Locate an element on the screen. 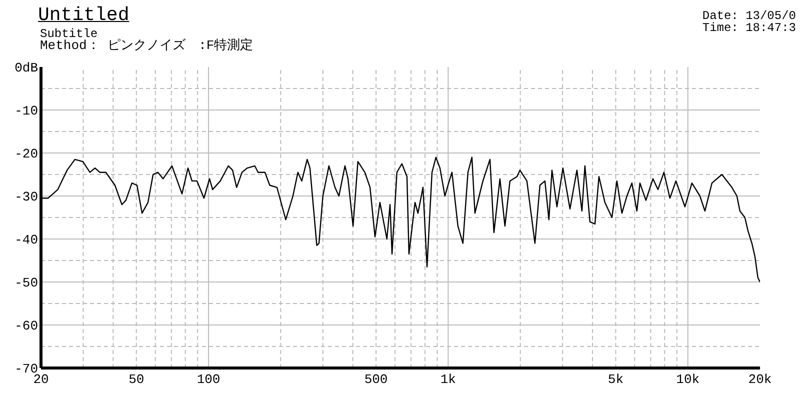  text: Method： ピンクノイズ :F特測定 is located at coordinates (147, 45).